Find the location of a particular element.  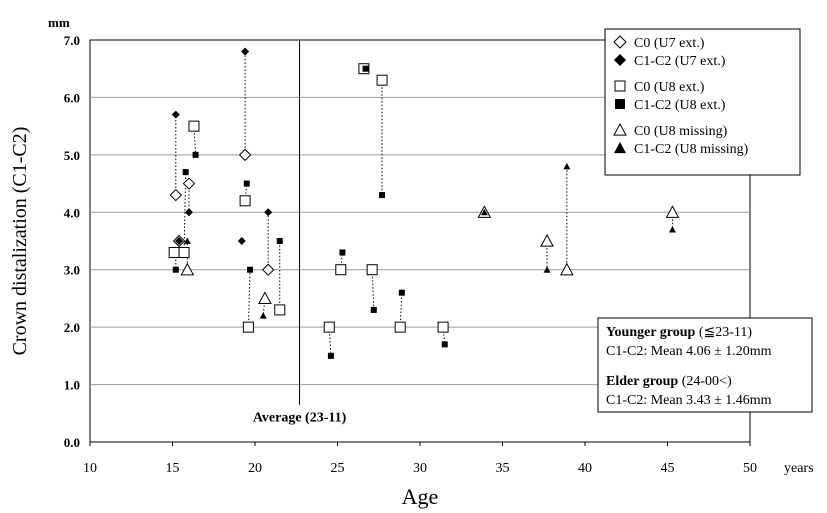

y-tick-label: 0.0 is located at coordinates (72, 442).